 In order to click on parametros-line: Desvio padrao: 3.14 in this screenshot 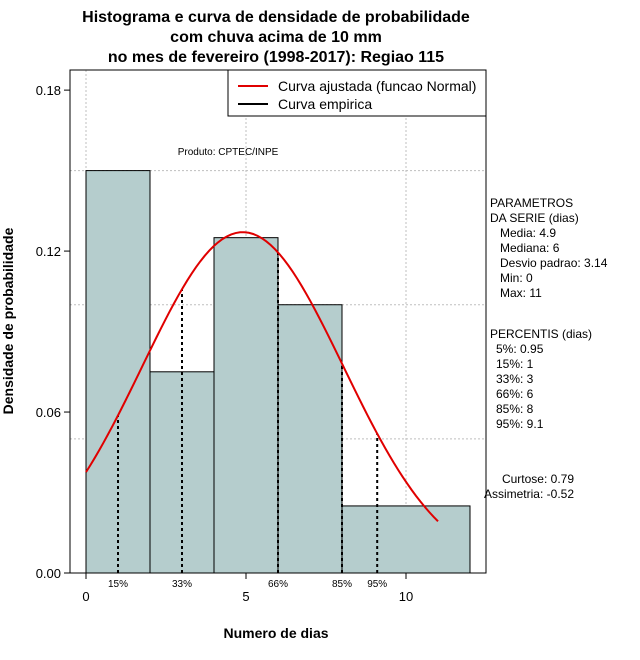, I will do `click(554, 263)`.